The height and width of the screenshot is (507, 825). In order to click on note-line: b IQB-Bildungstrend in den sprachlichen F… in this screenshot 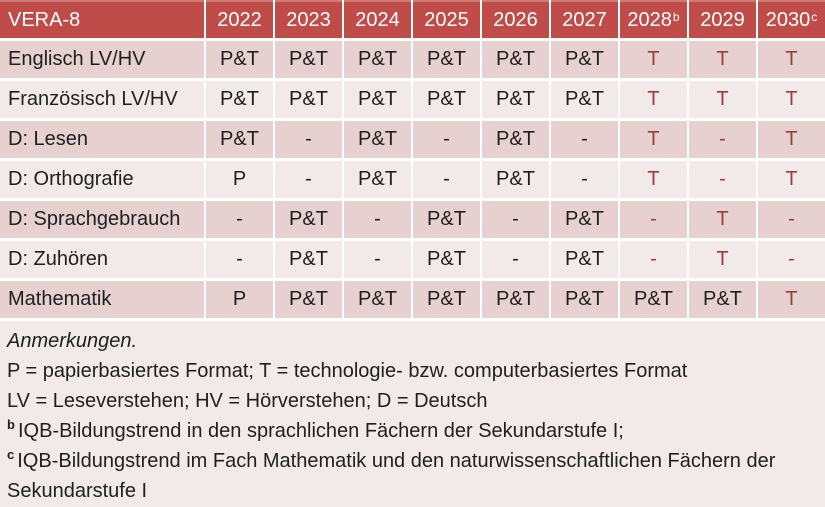, I will do `click(315, 429)`.